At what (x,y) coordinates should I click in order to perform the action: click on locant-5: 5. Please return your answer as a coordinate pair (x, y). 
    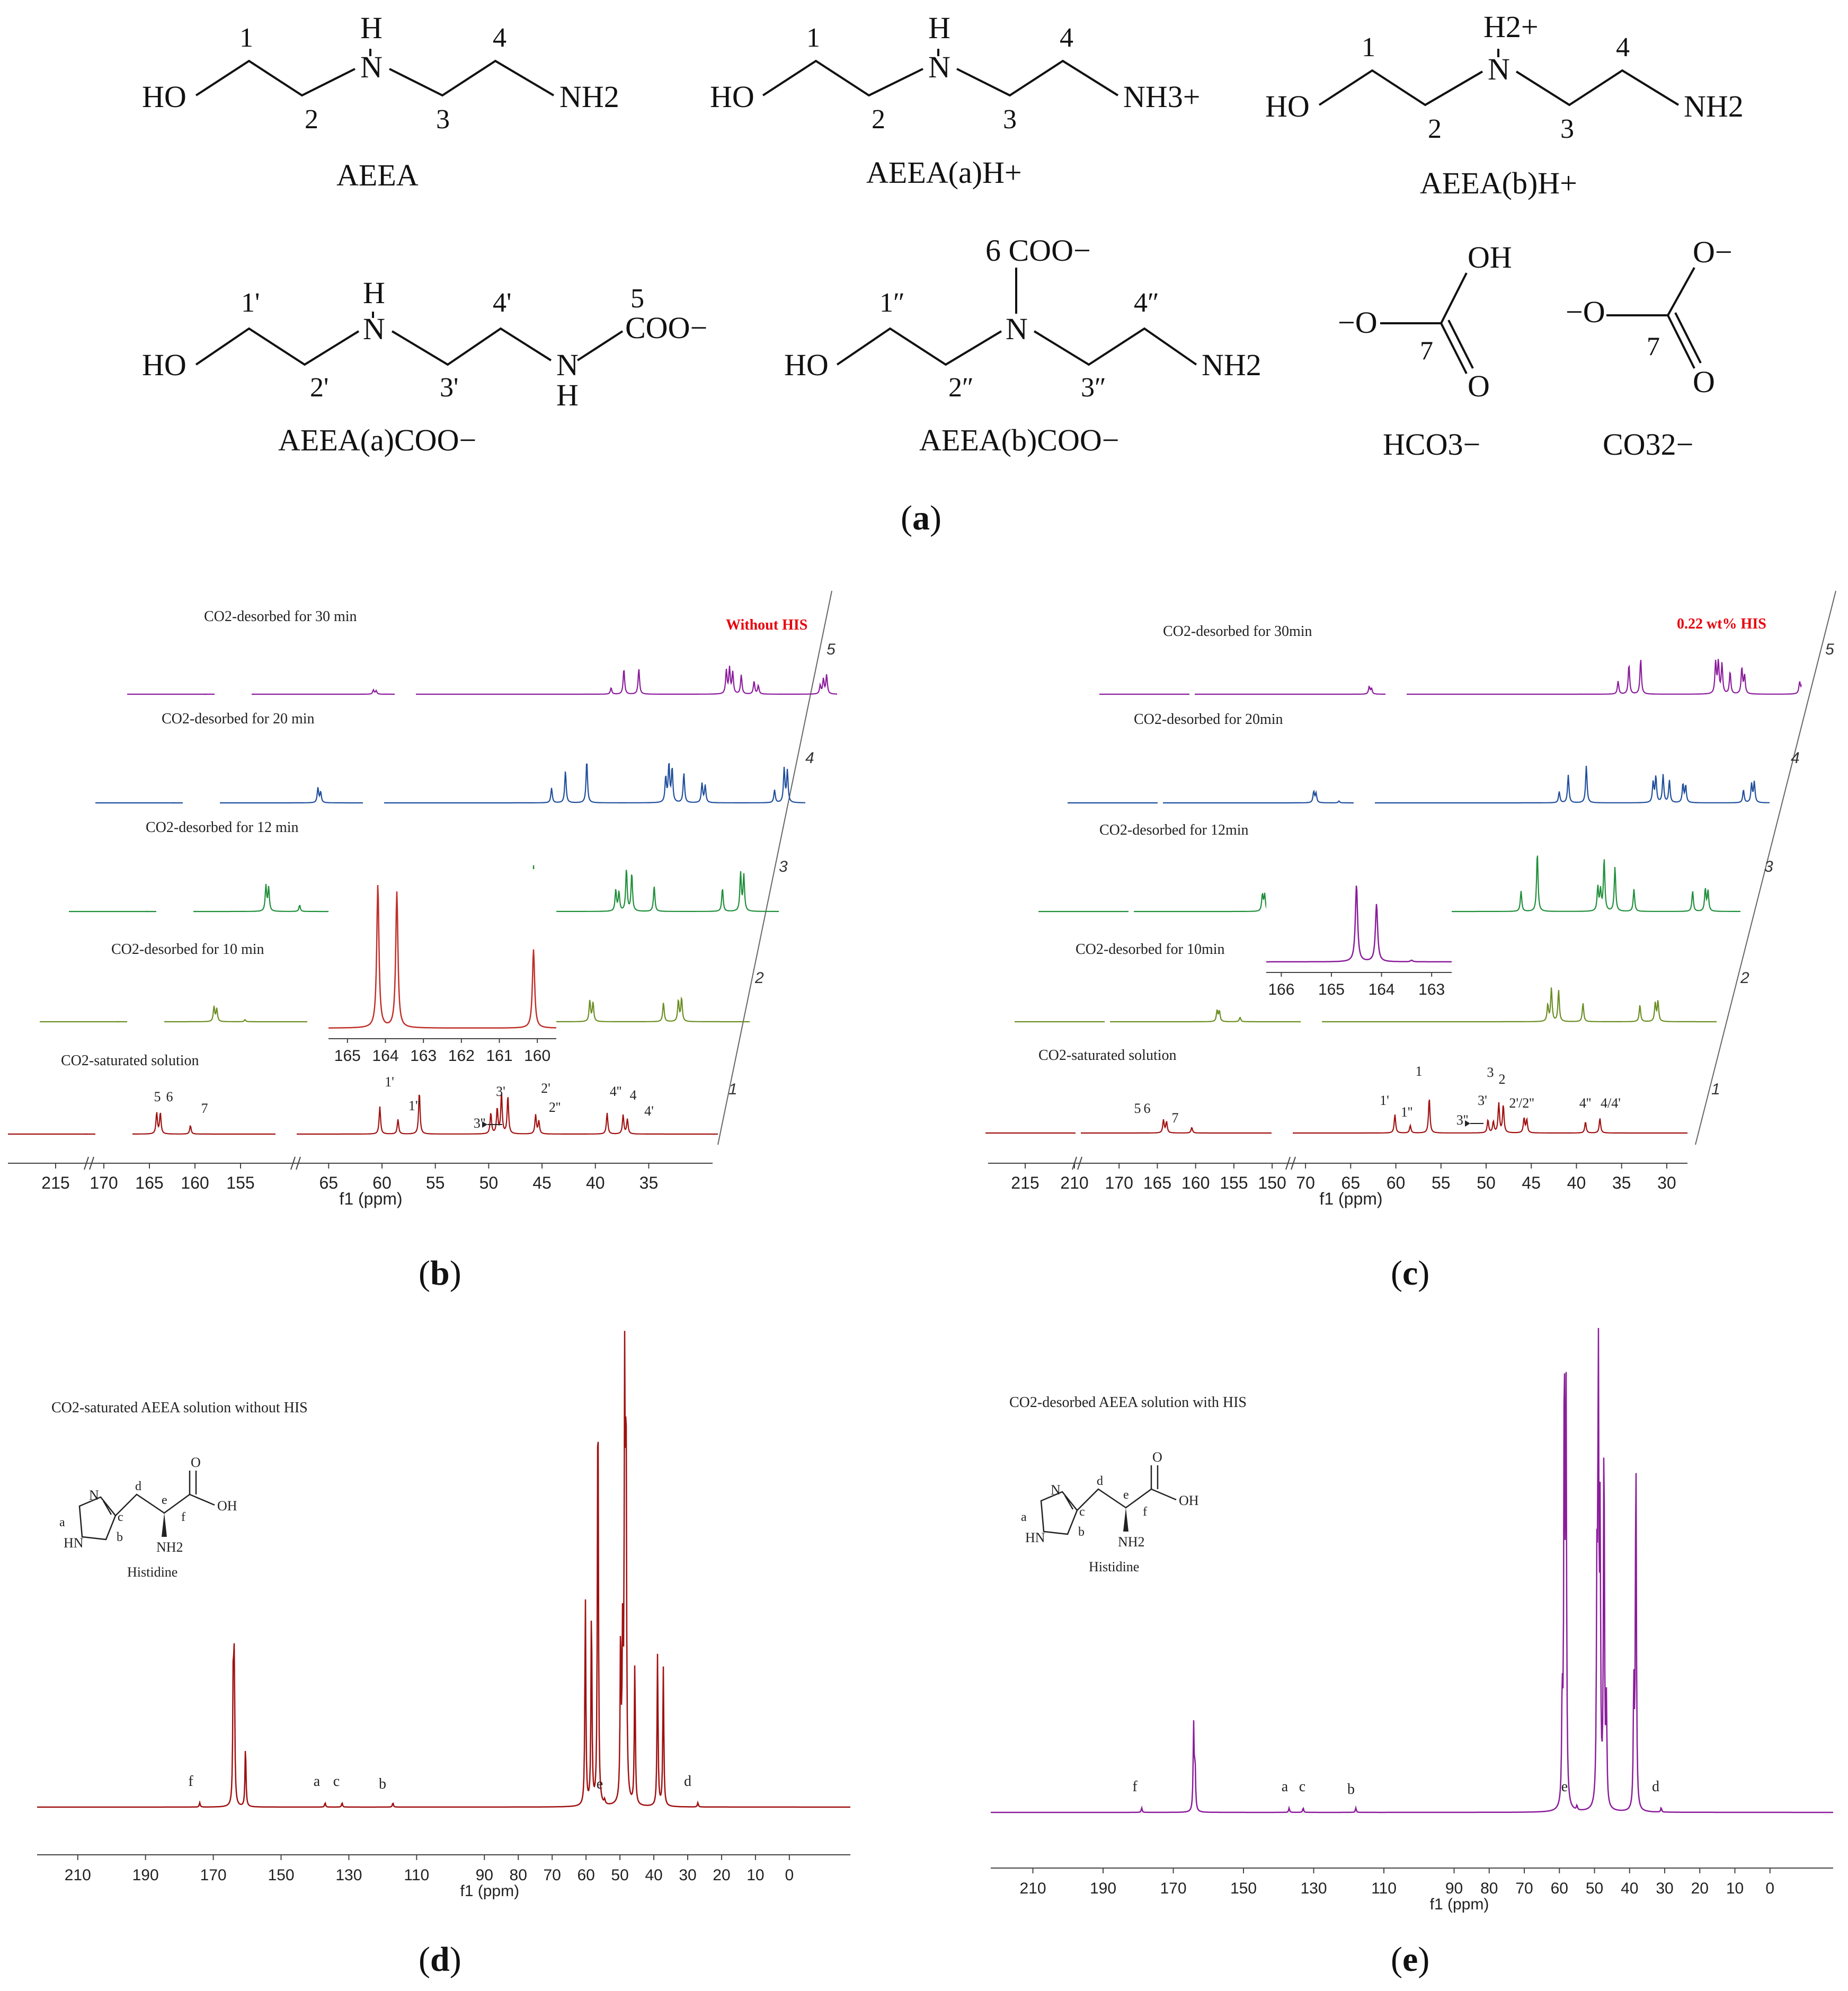
    Looking at the image, I should click on (637, 299).